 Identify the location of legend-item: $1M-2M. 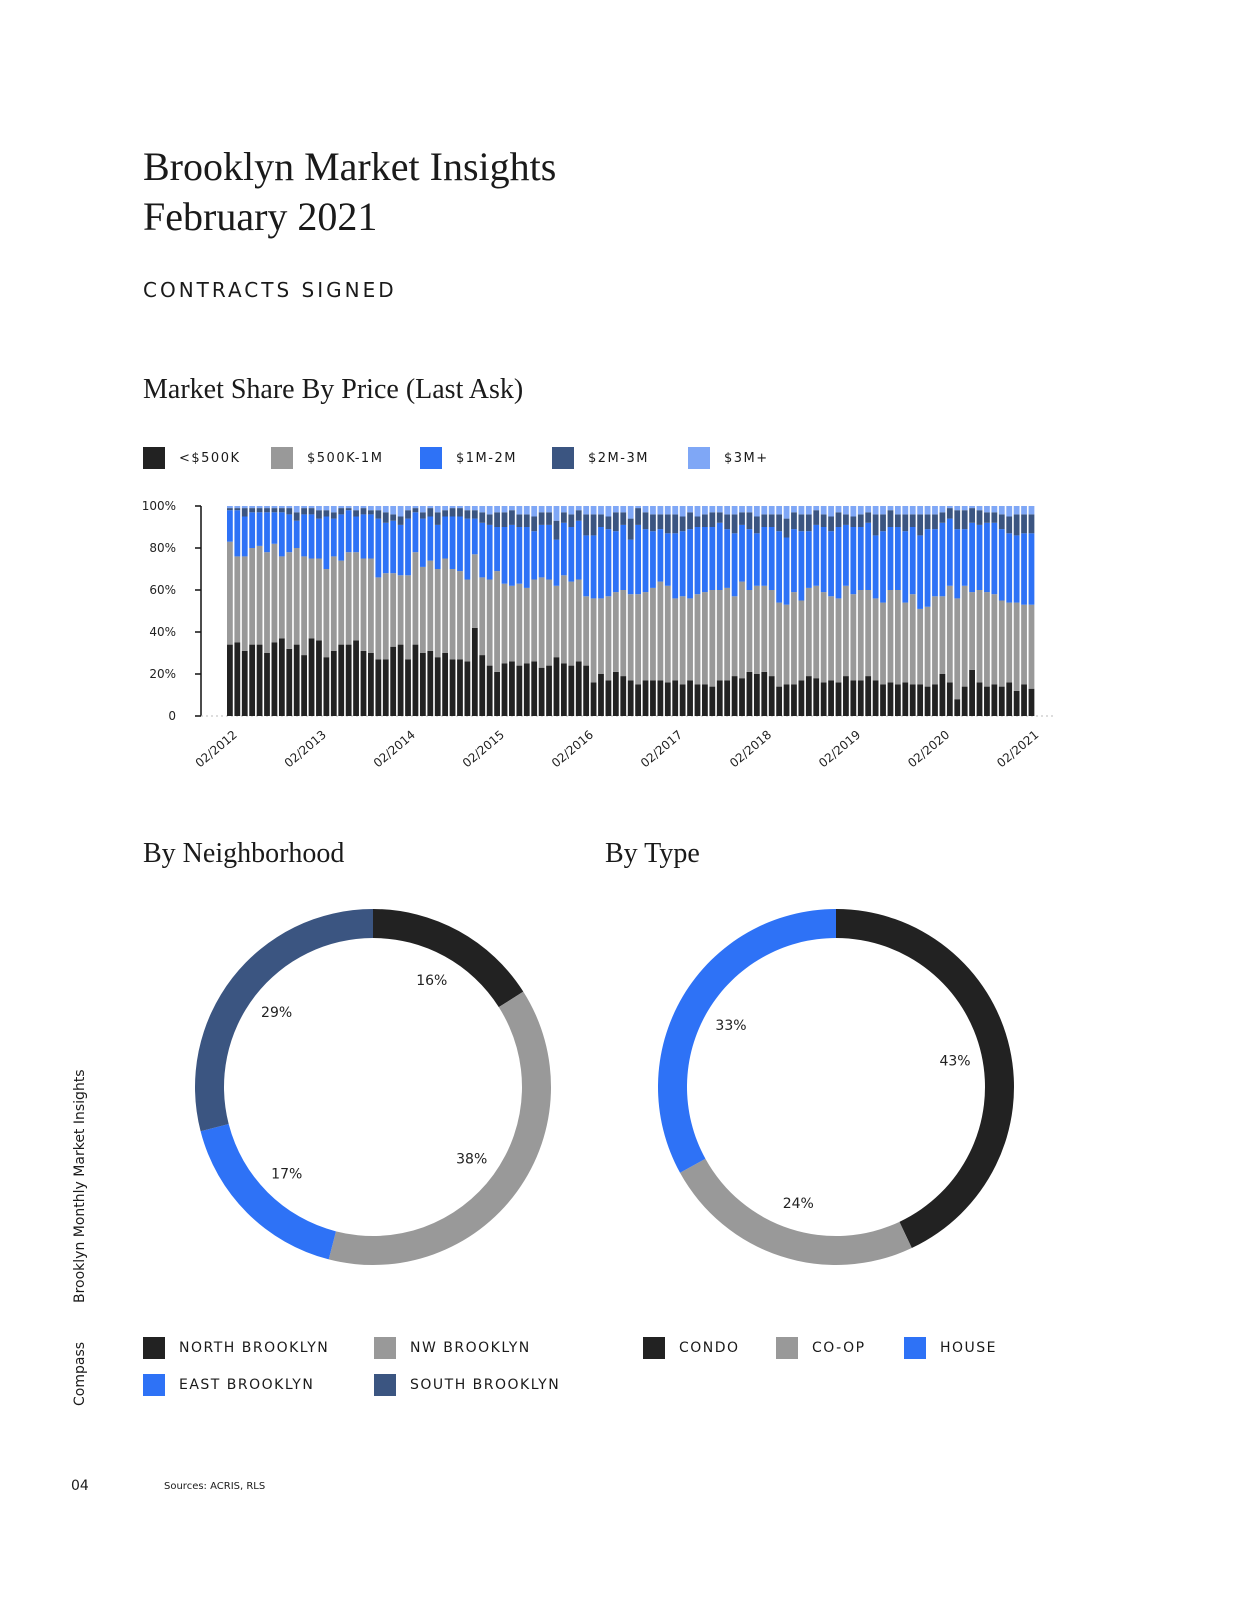
(468, 458).